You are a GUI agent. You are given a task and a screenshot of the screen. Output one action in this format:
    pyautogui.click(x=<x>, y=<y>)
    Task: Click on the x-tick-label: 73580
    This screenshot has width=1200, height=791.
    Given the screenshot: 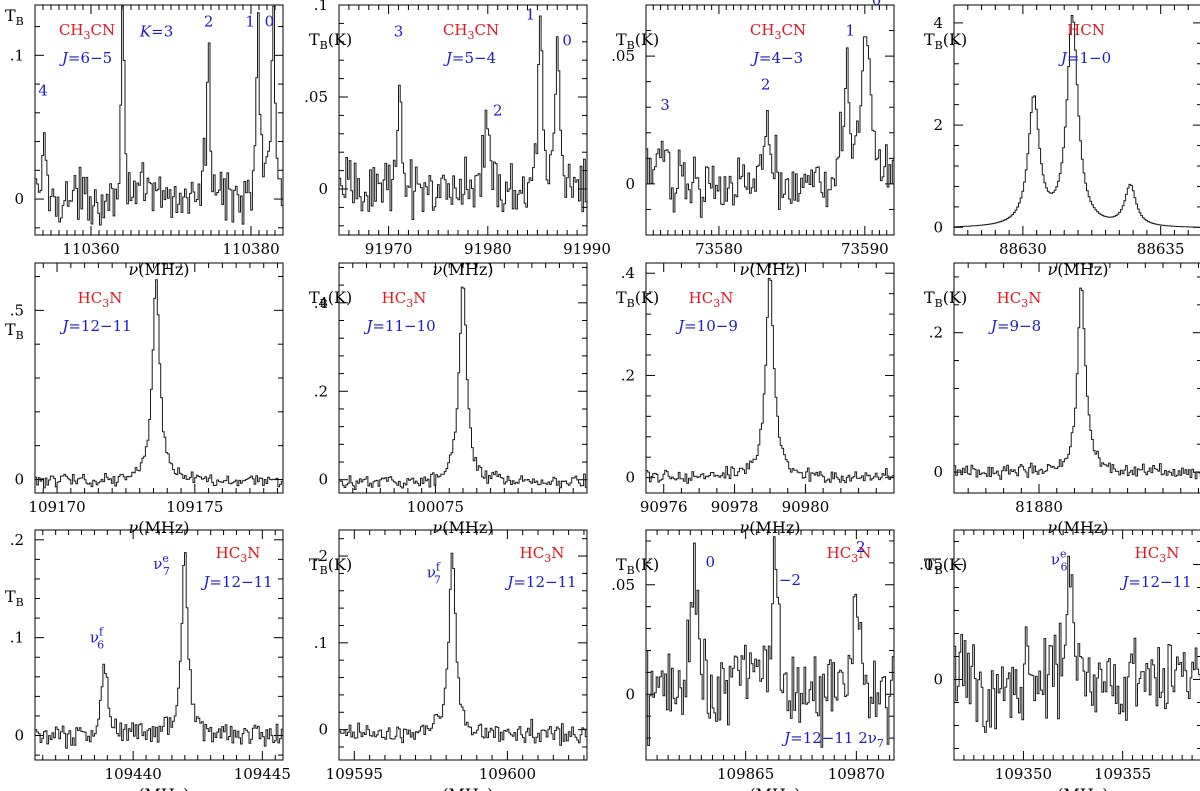 What is the action you would take?
    pyautogui.click(x=719, y=249)
    